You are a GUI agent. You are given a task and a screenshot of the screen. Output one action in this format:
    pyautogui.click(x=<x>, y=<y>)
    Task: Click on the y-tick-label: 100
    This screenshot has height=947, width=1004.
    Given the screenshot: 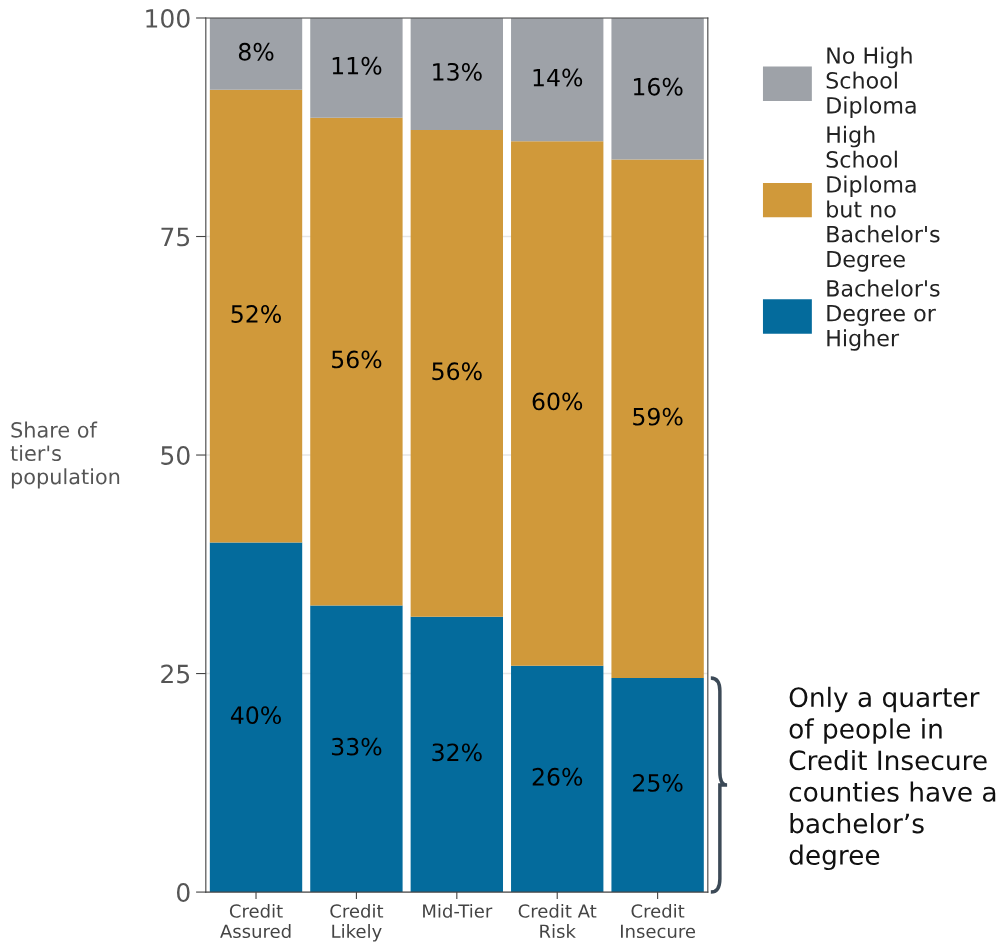 What is the action you would take?
    pyautogui.click(x=168, y=18)
    